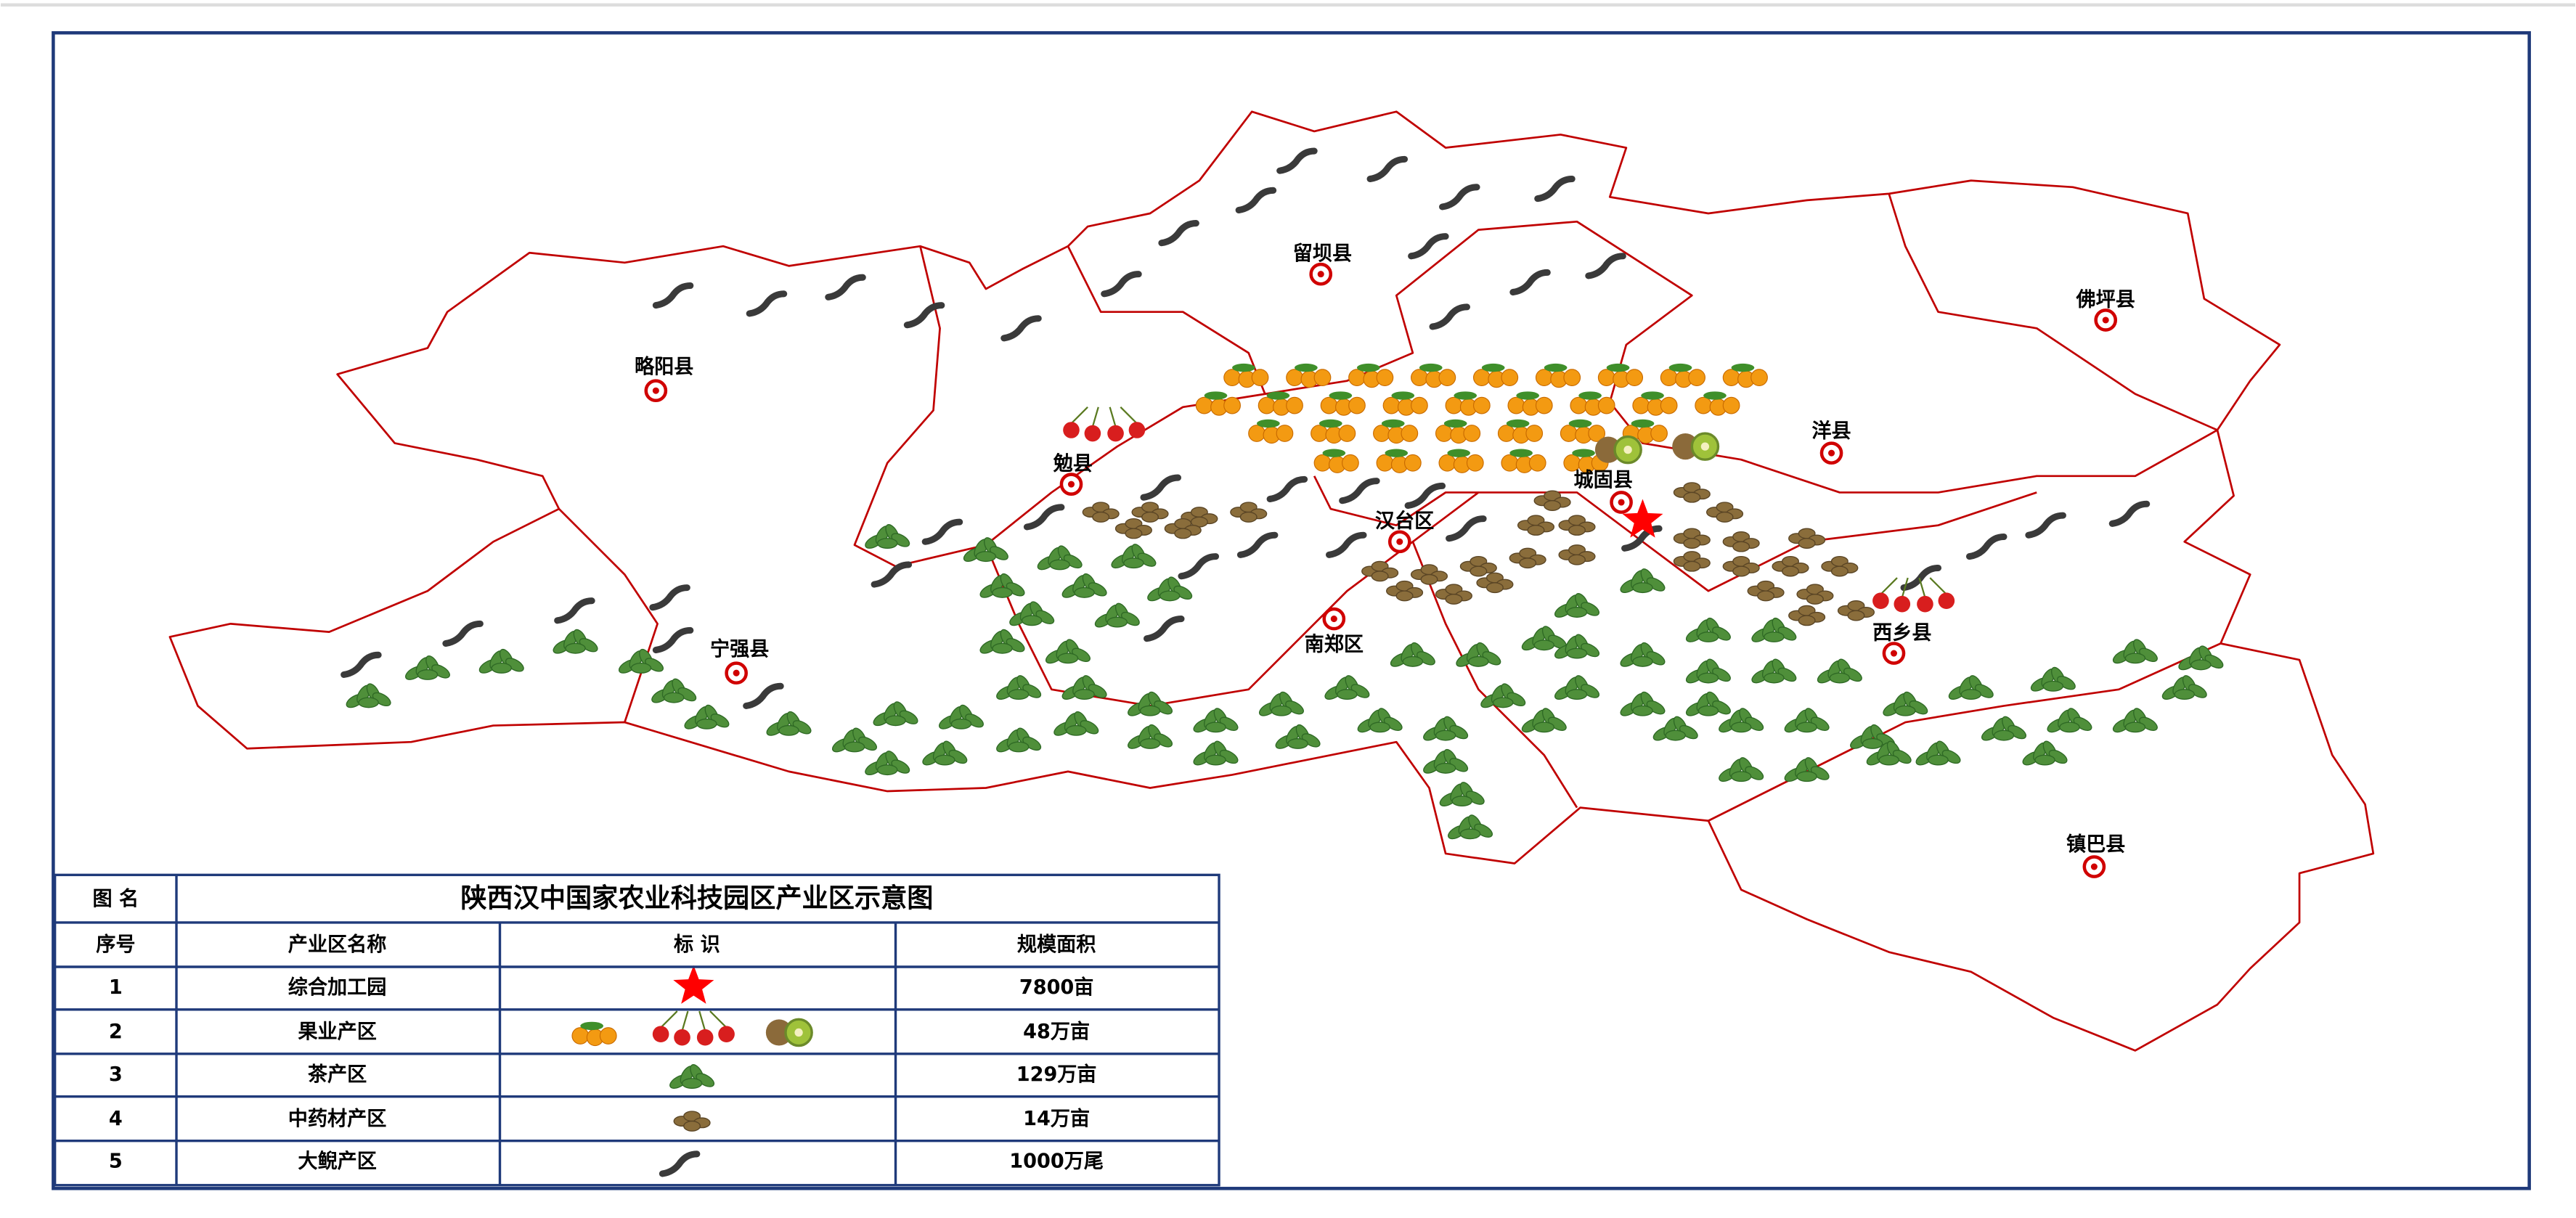  I want to click on kiwi-skin, so click(1608, 449).